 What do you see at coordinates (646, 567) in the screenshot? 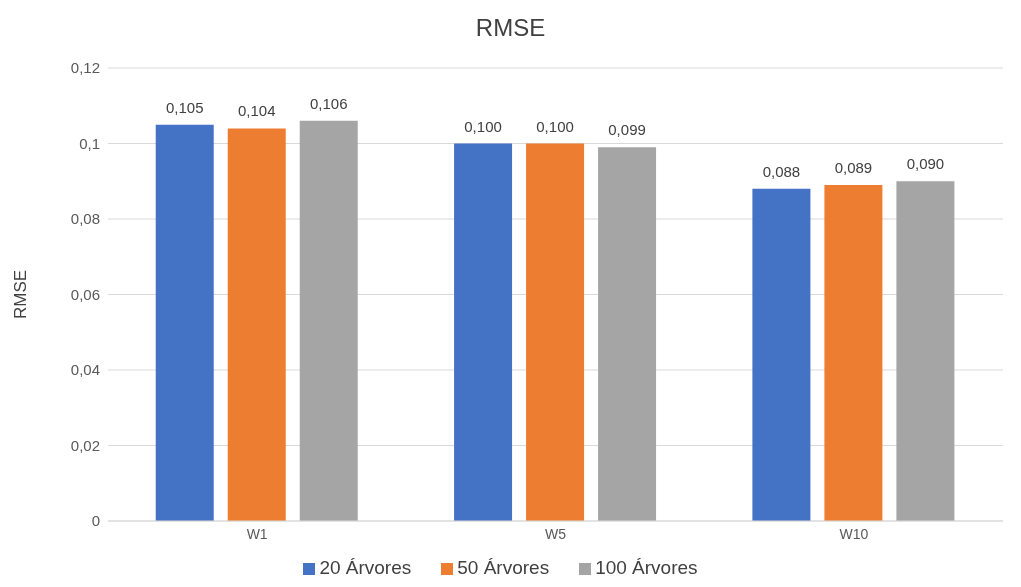
I see `legend-label: 100 Árvores` at bounding box center [646, 567].